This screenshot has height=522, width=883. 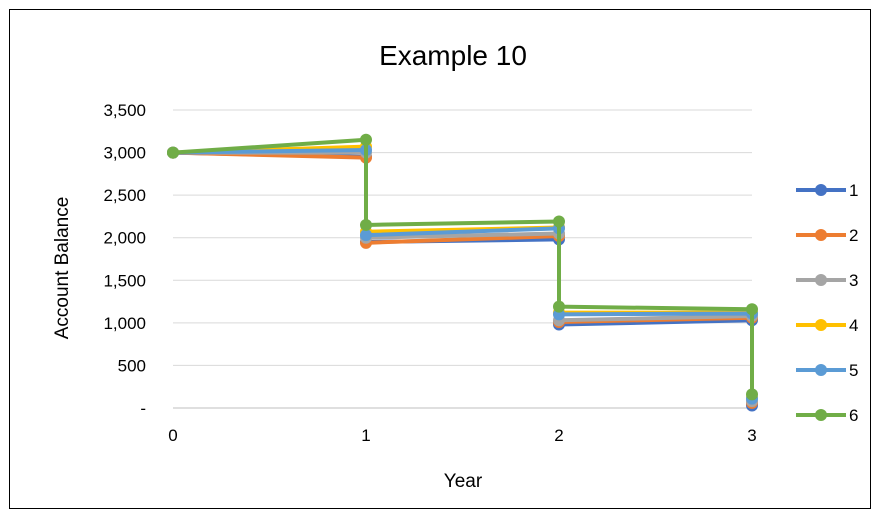 What do you see at coordinates (124, 153) in the screenshot?
I see `y-tick-label: 3,000` at bounding box center [124, 153].